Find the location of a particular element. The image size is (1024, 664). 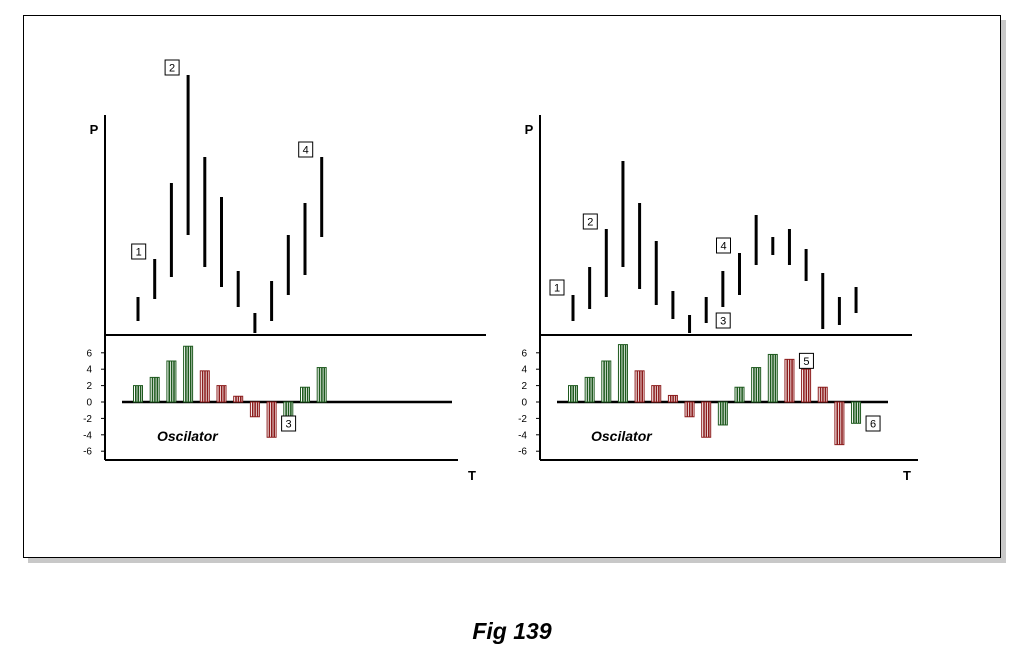

left-oscillator-tick-label: -4 is located at coordinates (87, 435).